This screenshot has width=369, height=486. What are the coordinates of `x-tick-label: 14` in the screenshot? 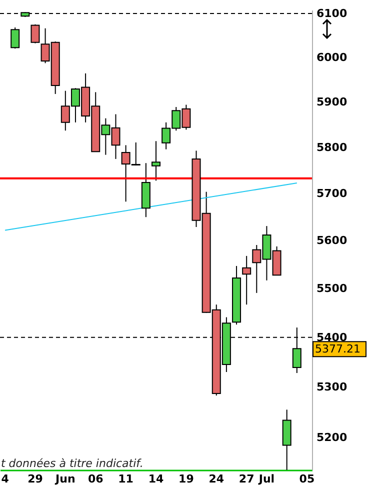 It's located at (156, 479).